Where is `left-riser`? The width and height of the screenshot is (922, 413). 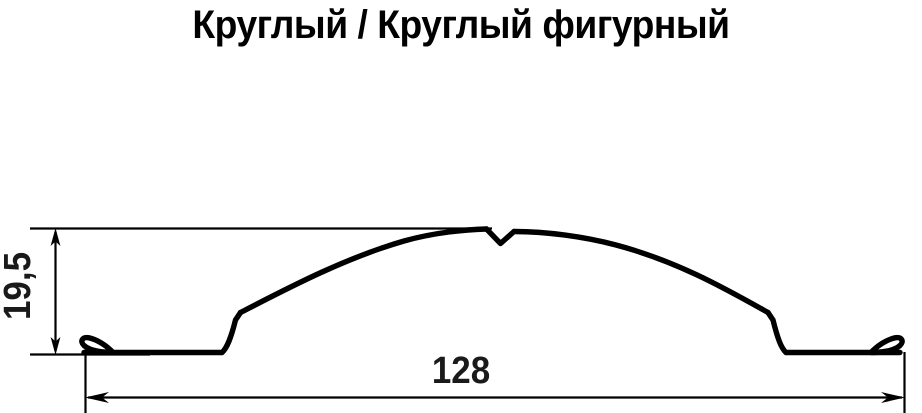
left-riser is located at coordinates (231, 332).